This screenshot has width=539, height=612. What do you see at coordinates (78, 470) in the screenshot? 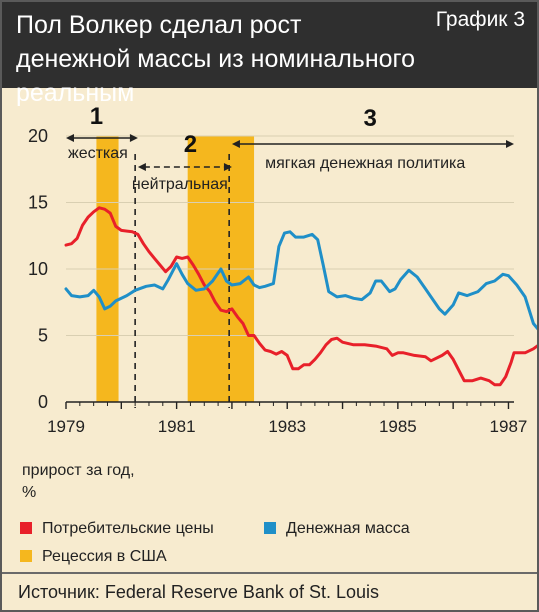
I see `y-axis-unit-line-1: прирост за год,` at bounding box center [78, 470].